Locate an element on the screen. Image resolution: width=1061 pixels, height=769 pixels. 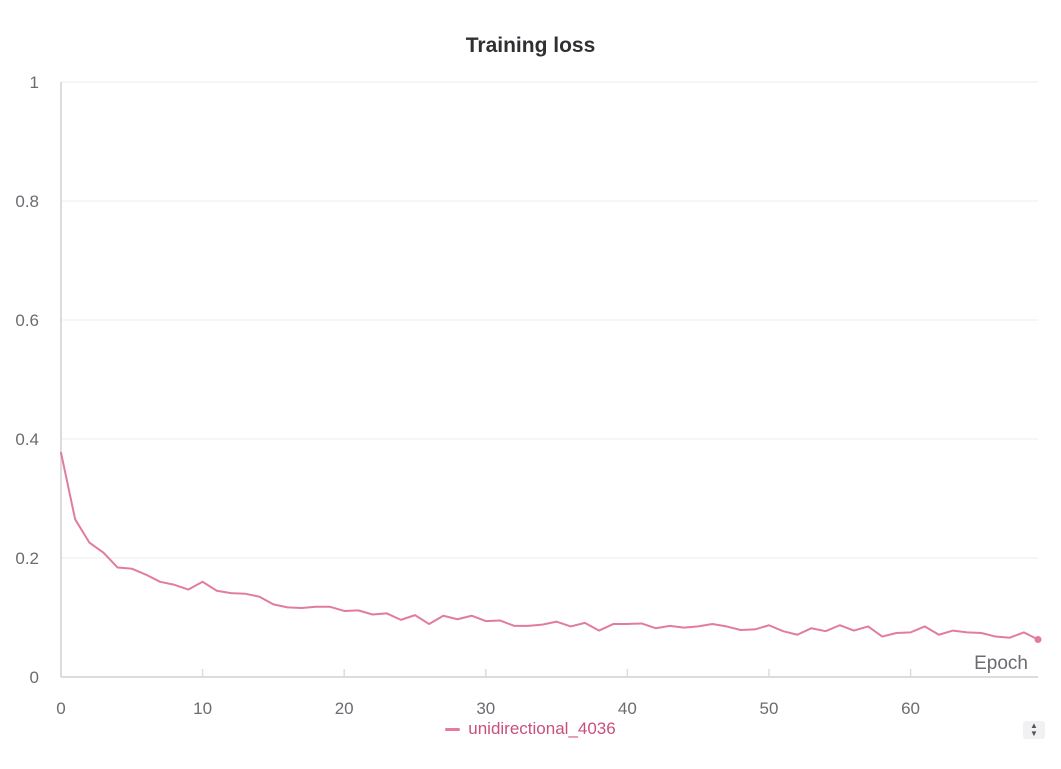
x-tick-label: 50 is located at coordinates (769, 708).